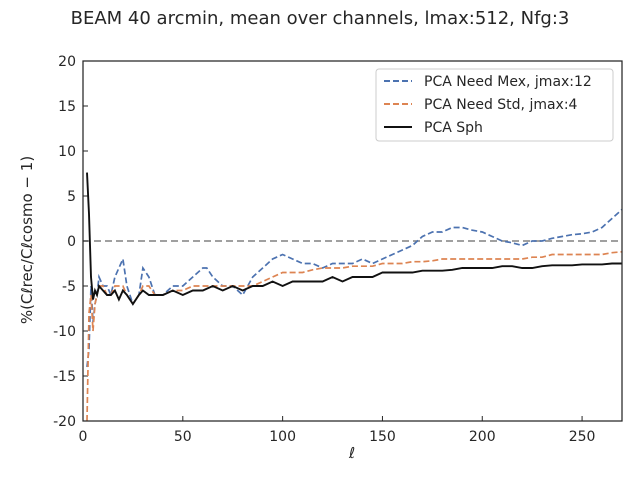  Describe the element at coordinates (282, 437) in the screenshot. I see `x-tick-label: 100` at that location.